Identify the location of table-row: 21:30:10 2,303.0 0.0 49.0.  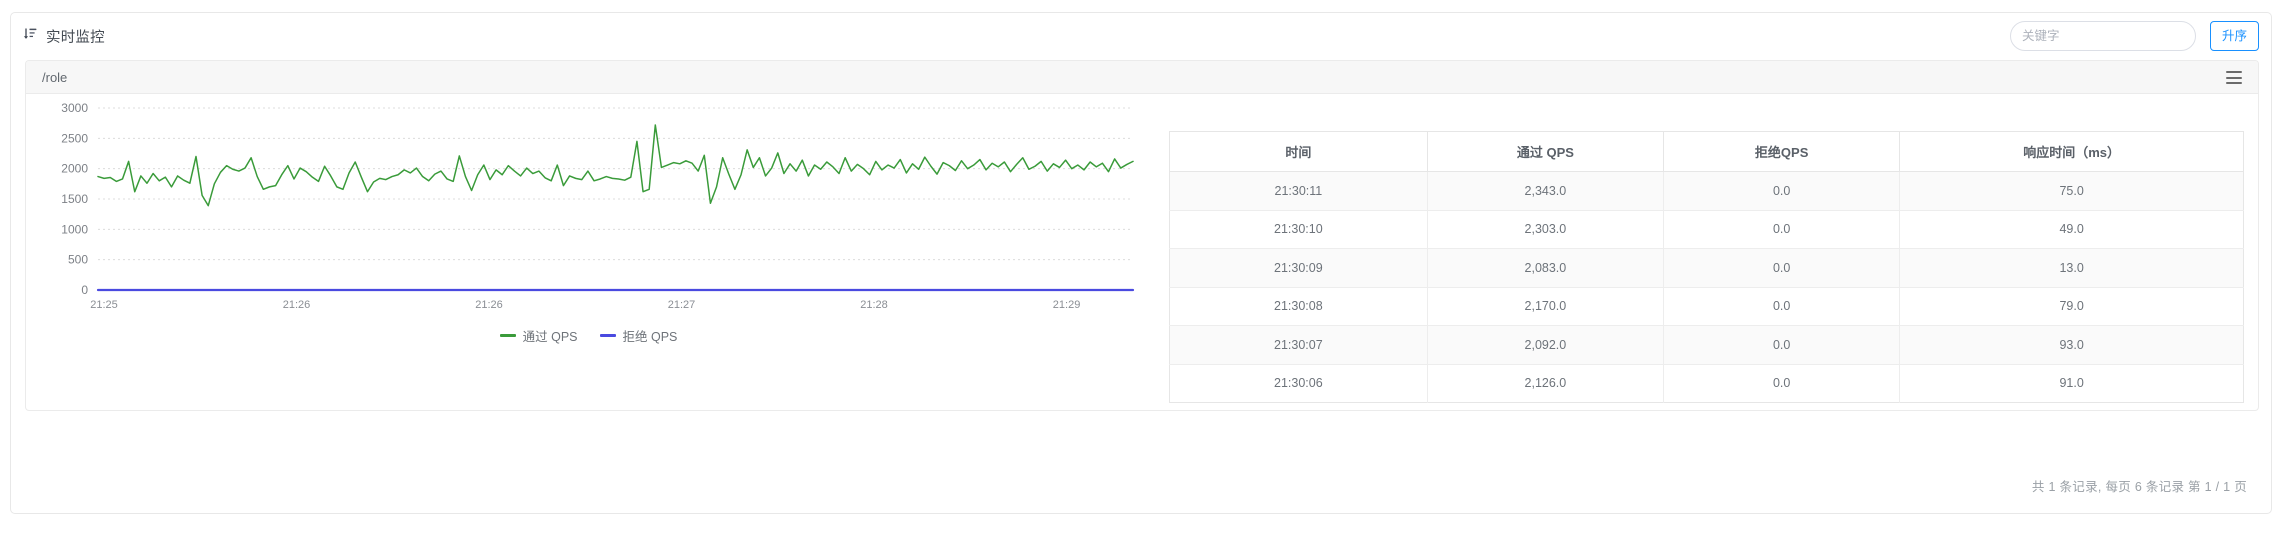
(1706, 229).